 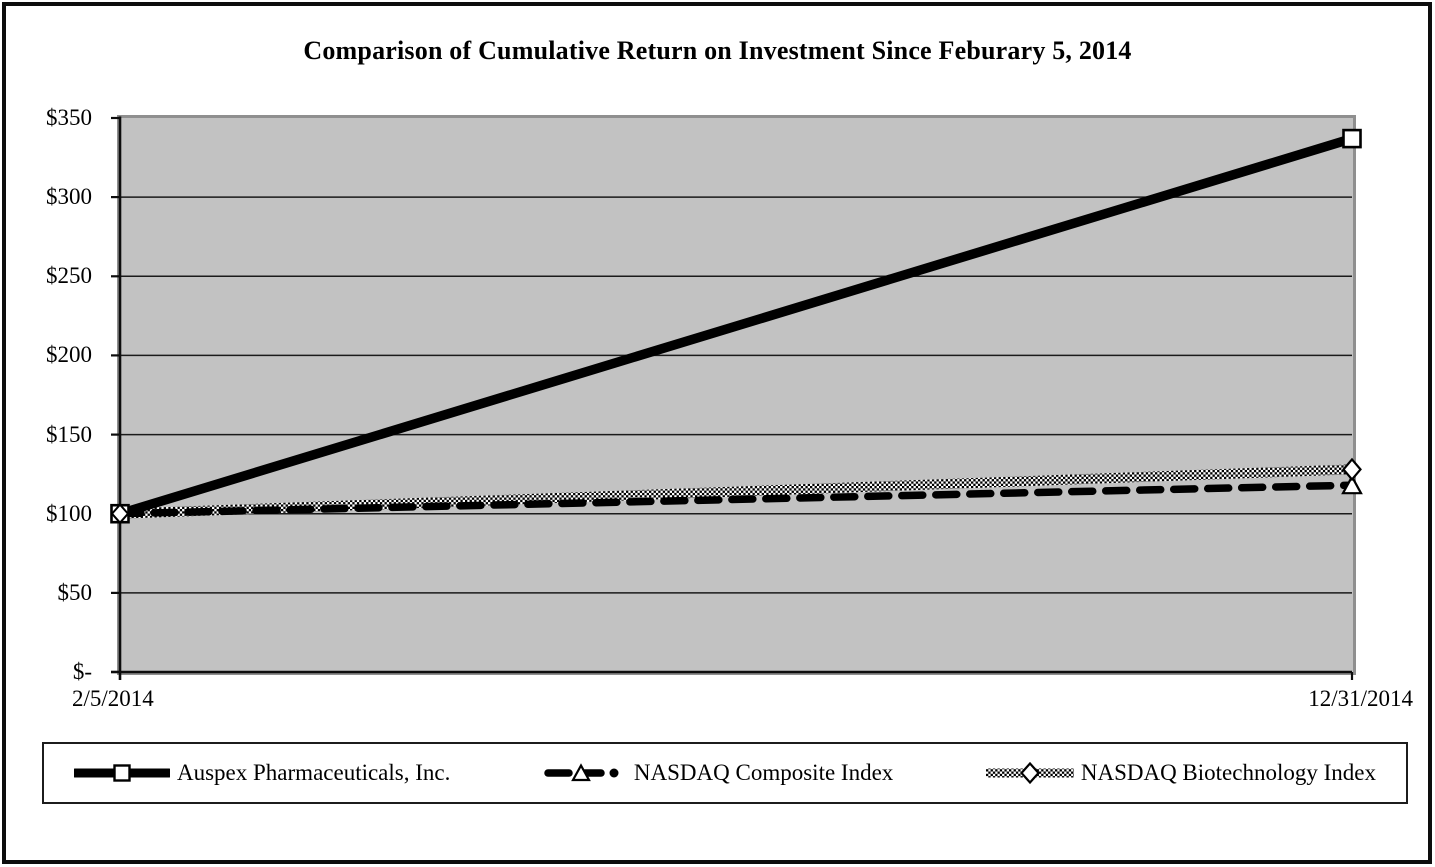 I want to click on legend-item-nasdaq-composite: NASDAQ Composite Index, so click(x=718, y=773).